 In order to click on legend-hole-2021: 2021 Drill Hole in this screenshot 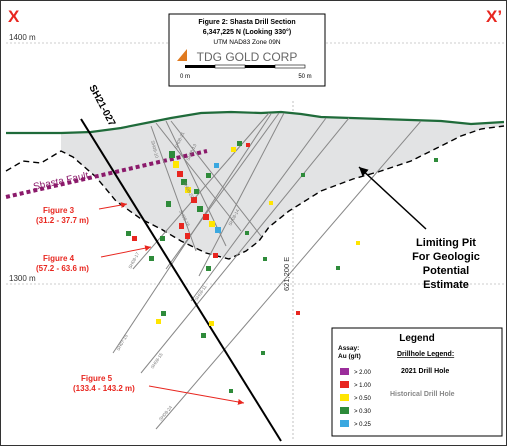, I will do `click(425, 371)`.